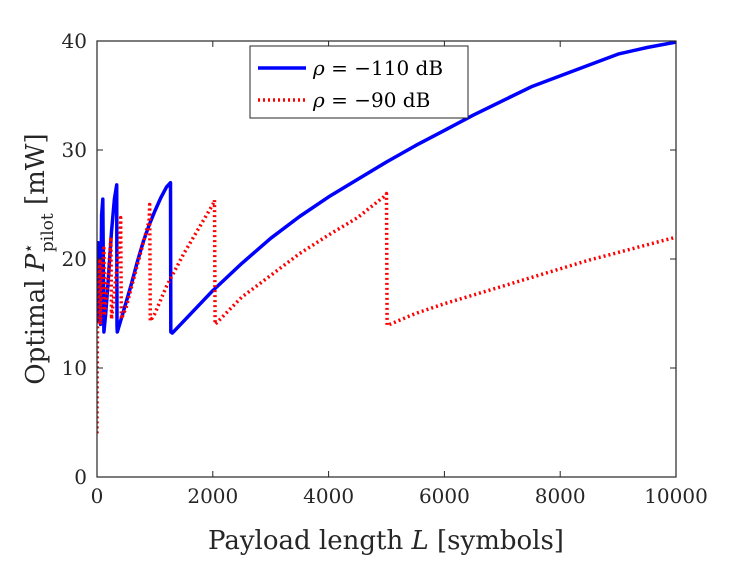 This screenshot has height=561, width=747. What do you see at coordinates (444, 496) in the screenshot?
I see `x-tick-label: 6000` at bounding box center [444, 496].